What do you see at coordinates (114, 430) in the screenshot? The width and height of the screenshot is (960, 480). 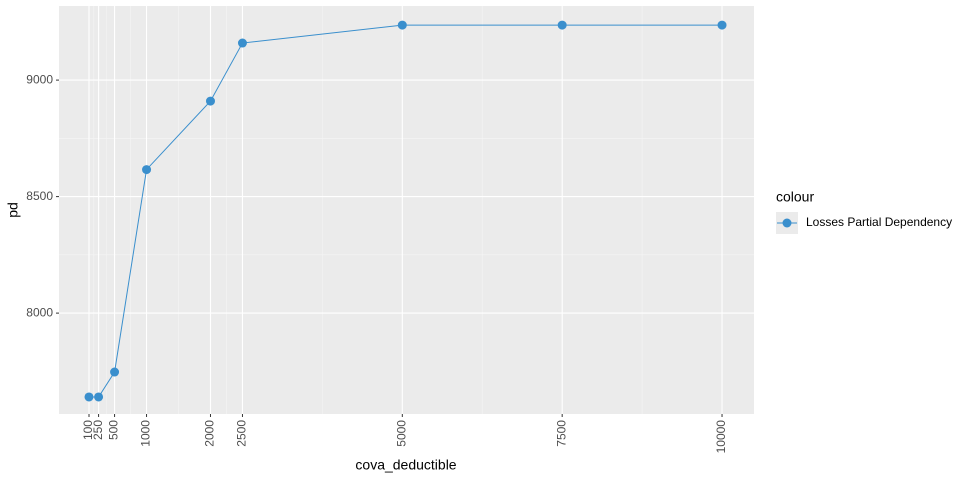 I see `x-tick-label: 500` at bounding box center [114, 430].